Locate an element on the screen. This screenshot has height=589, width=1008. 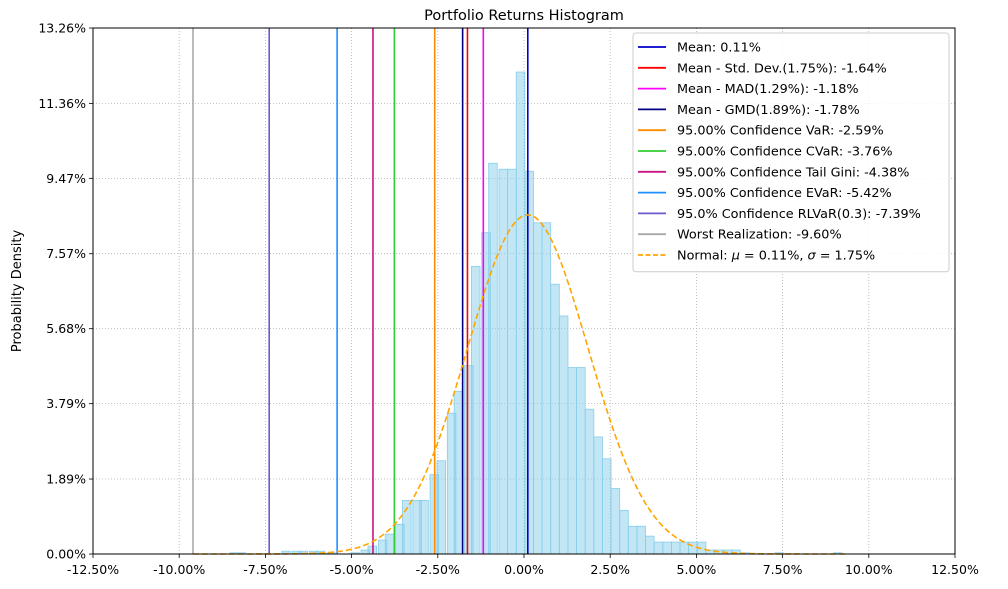
legend-label: 95.0% Confidence RLVaR(0.3): -7.39% is located at coordinates (799, 214).